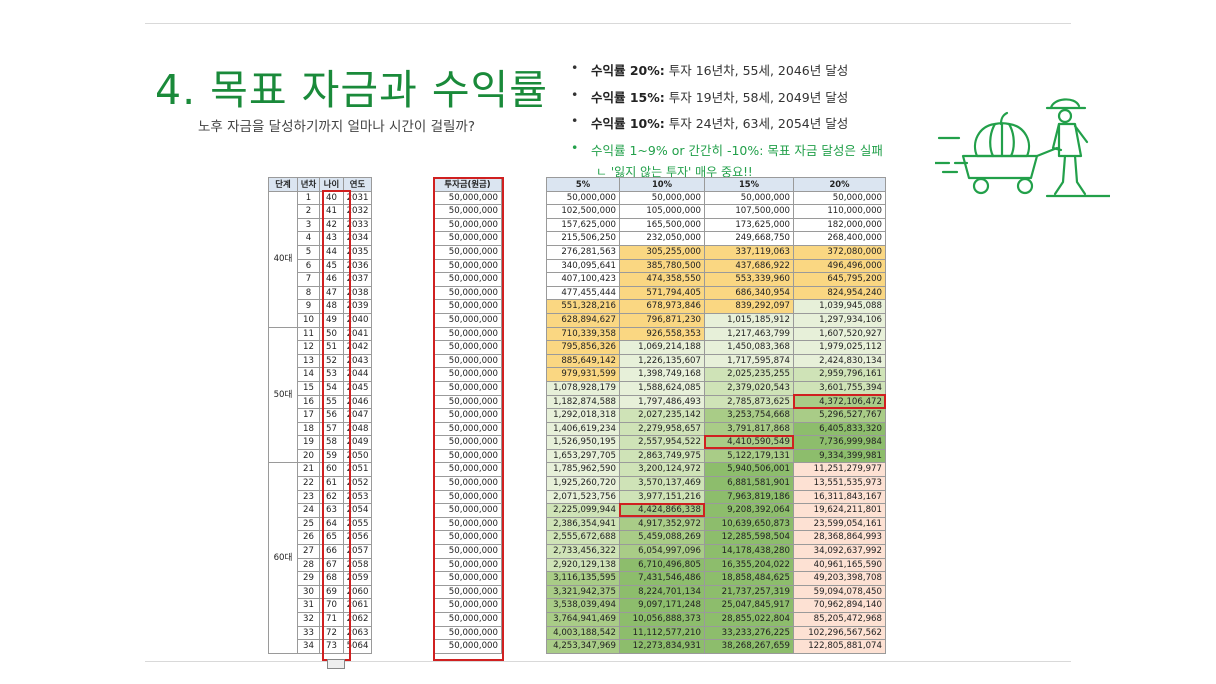 The image size is (1216, 684). Describe the element at coordinates (583, 279) in the screenshot. I see `balance-cell: 407,100,423` at that location.